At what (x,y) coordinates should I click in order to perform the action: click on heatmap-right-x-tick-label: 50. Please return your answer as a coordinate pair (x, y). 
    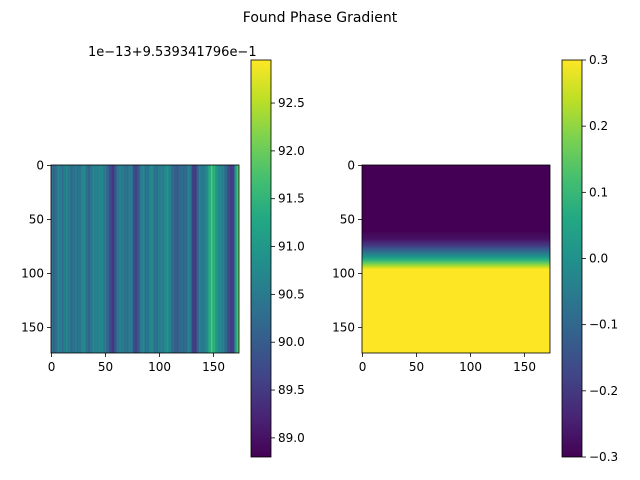
    Looking at the image, I should click on (416, 367).